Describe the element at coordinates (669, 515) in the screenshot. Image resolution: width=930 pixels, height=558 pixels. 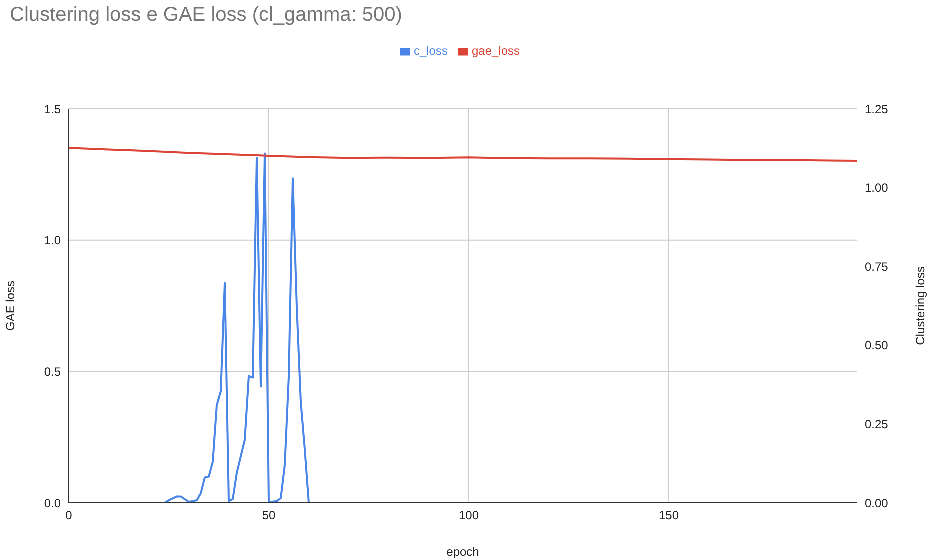
I see `x-tick-label: 150` at that location.